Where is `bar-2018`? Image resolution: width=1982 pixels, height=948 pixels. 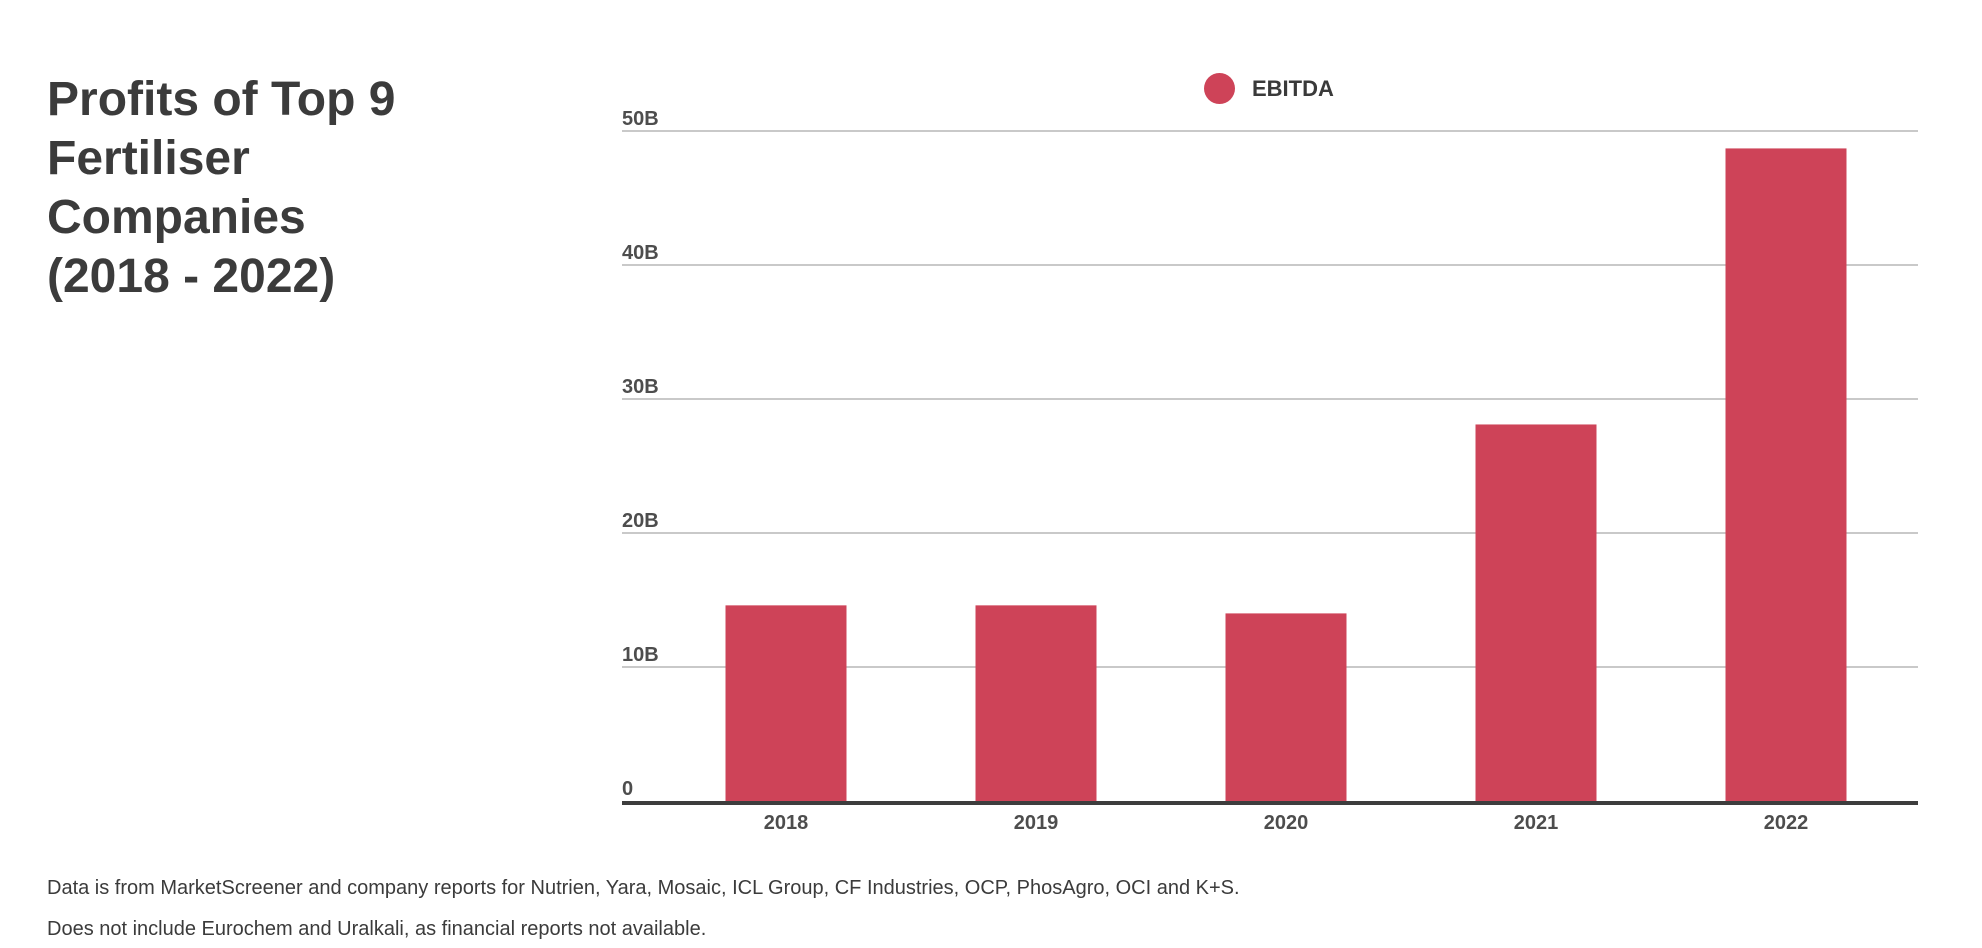
bar-2018 is located at coordinates (786, 703).